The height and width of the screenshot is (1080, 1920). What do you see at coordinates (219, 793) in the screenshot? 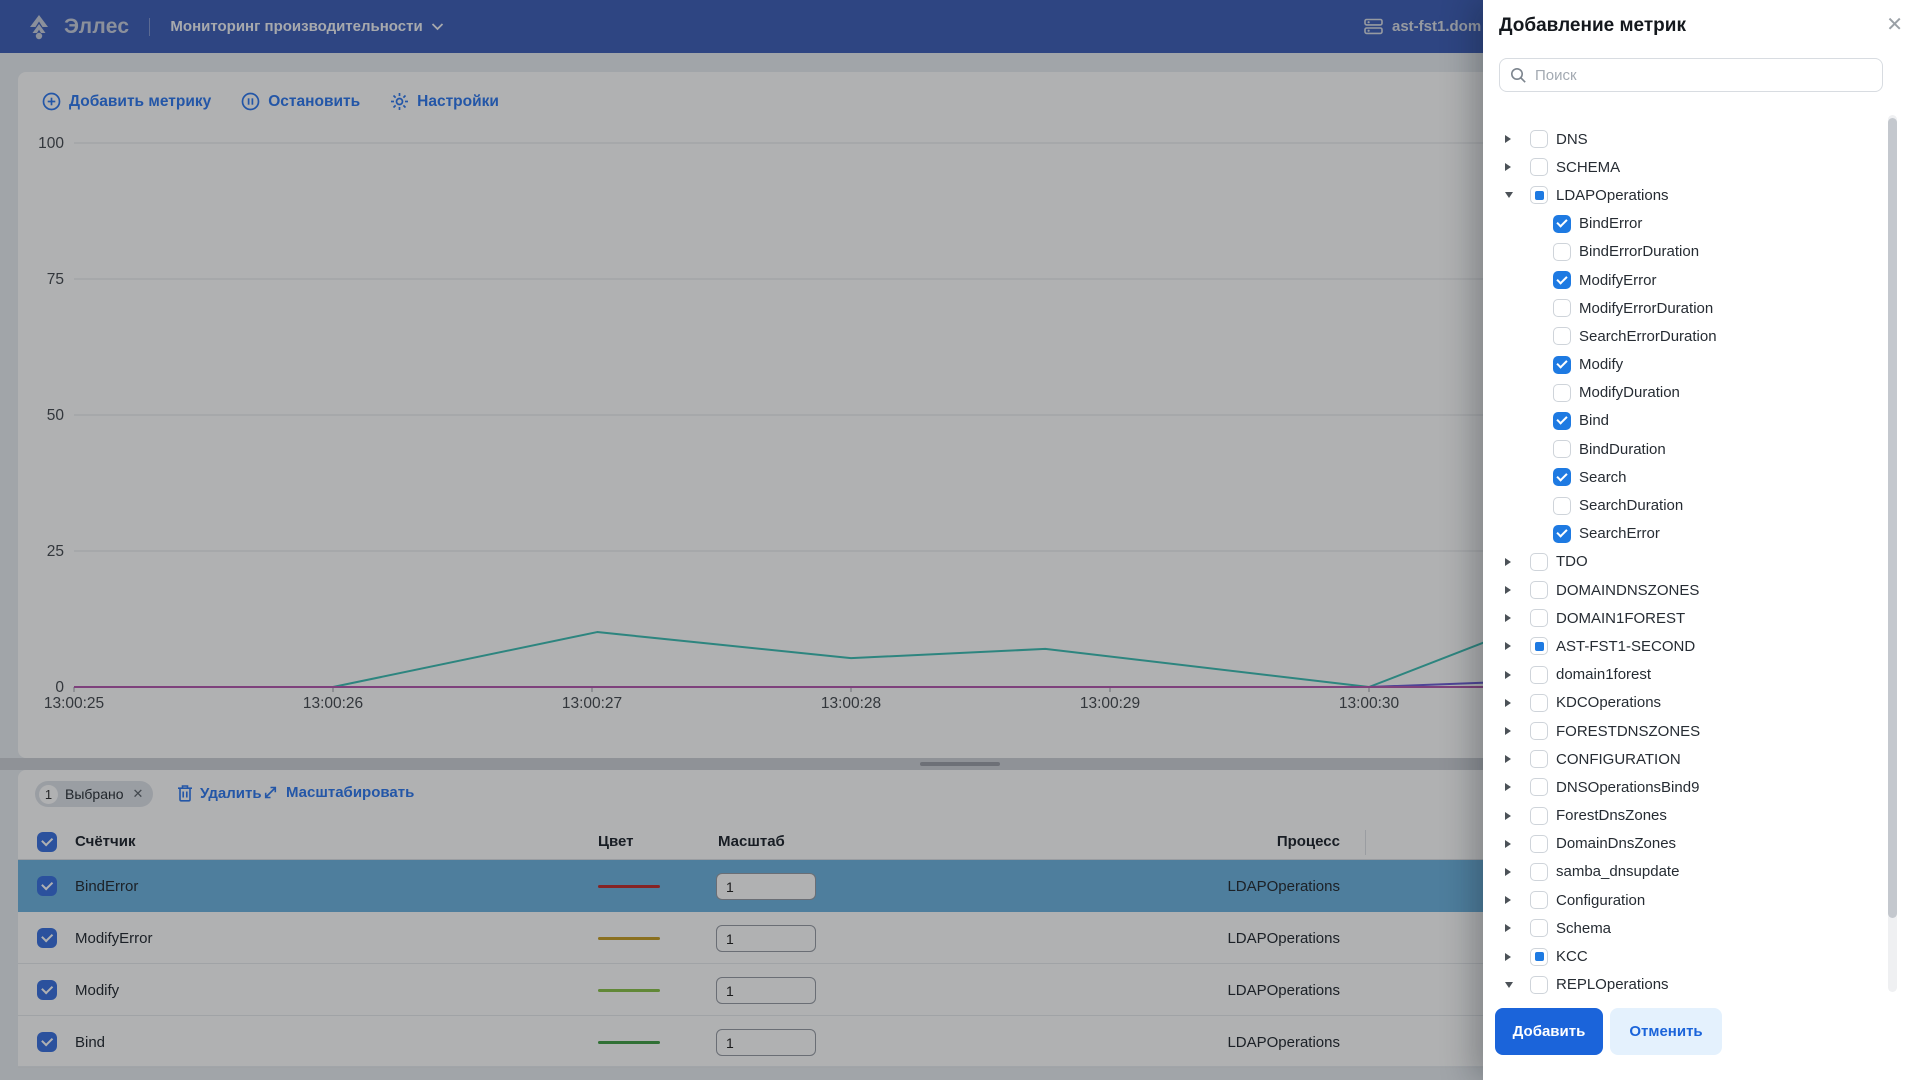
I see `delete-button: Удалить` at bounding box center [219, 793].